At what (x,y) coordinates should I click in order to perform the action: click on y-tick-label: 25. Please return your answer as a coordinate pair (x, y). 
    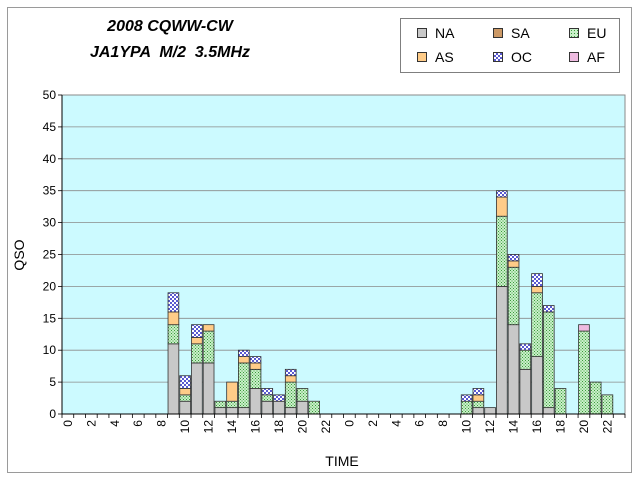
    Looking at the image, I should click on (50, 255).